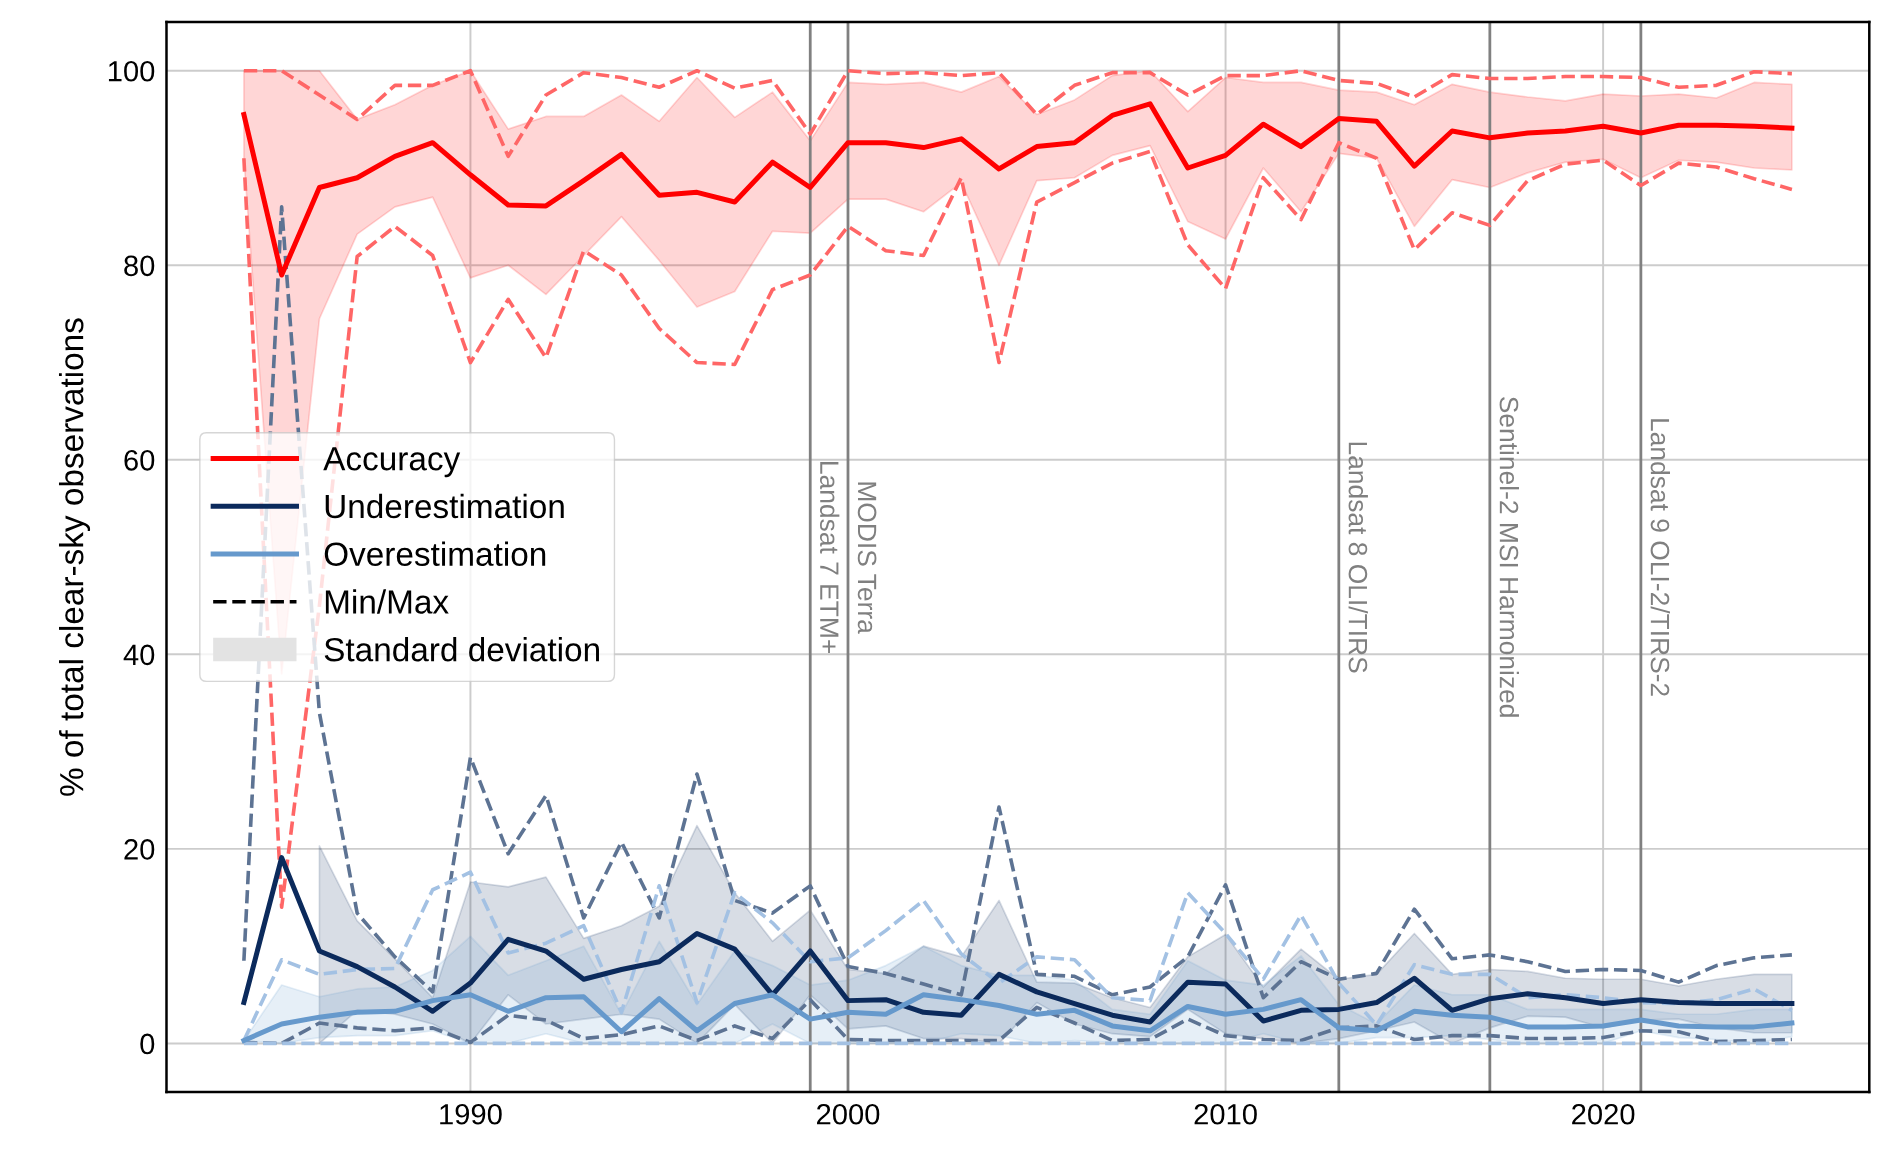 The width and height of the screenshot is (1892, 1163). I want to click on ref-line-label: MODIS Terra, so click(867, 558).